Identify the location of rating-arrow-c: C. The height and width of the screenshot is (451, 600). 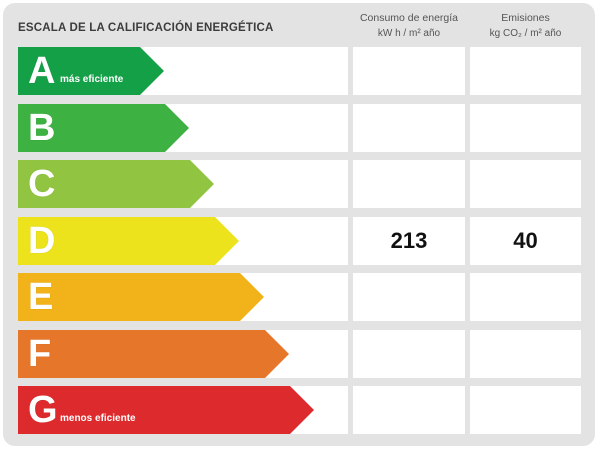
(116, 184).